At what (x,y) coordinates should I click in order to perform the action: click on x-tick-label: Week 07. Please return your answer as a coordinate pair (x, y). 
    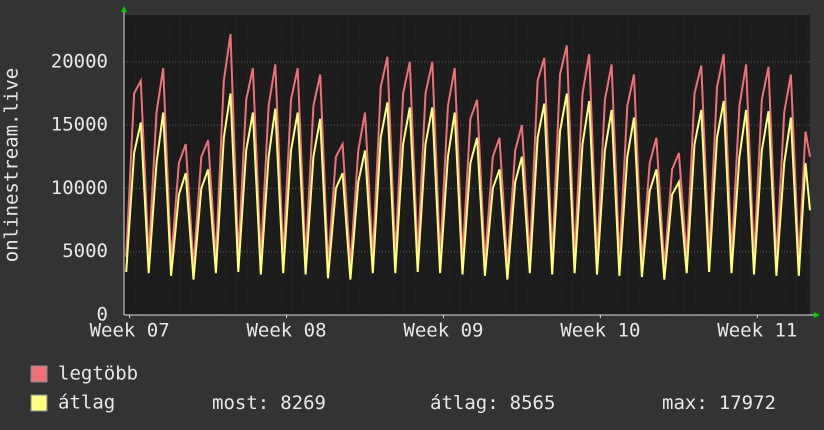
    Looking at the image, I should click on (130, 331).